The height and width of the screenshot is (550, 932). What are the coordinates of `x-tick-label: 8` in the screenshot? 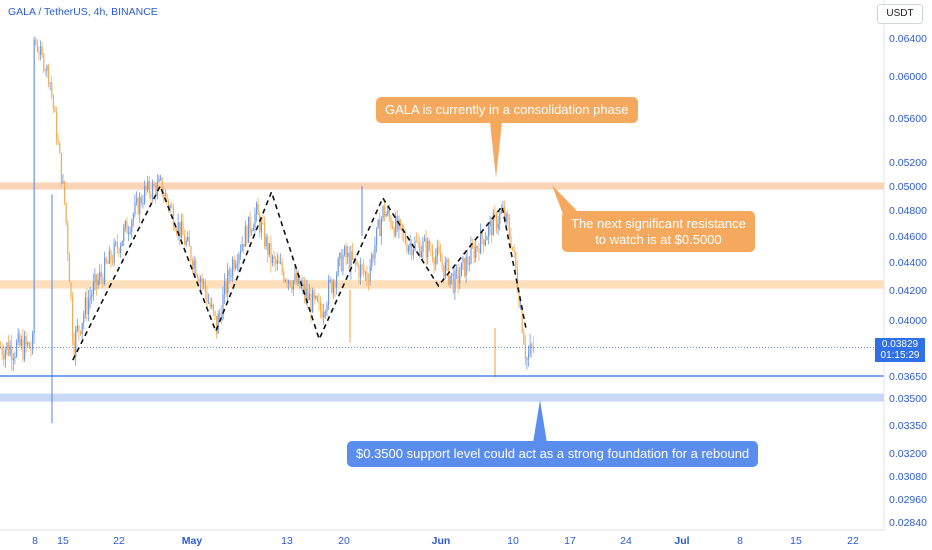 It's located at (740, 541).